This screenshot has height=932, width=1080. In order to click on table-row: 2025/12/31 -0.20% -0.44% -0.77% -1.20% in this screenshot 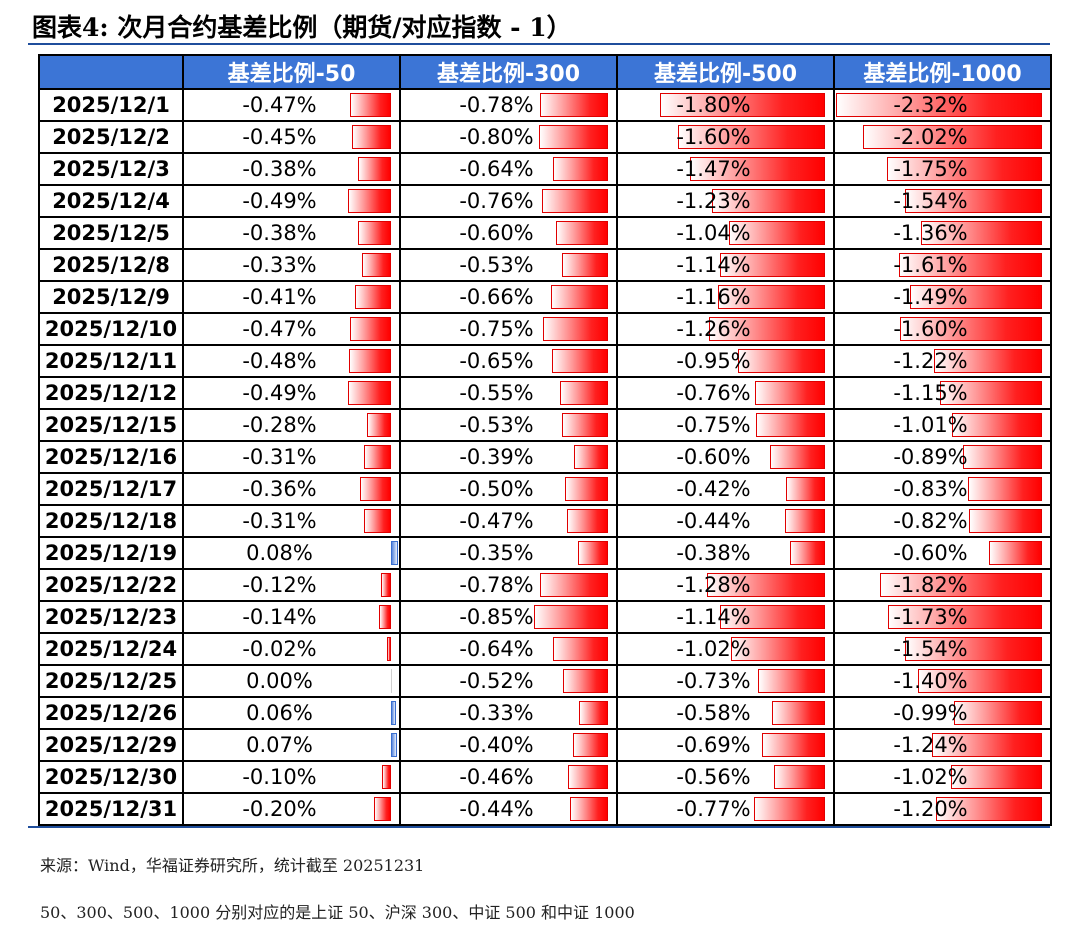, I will do `click(545, 809)`.